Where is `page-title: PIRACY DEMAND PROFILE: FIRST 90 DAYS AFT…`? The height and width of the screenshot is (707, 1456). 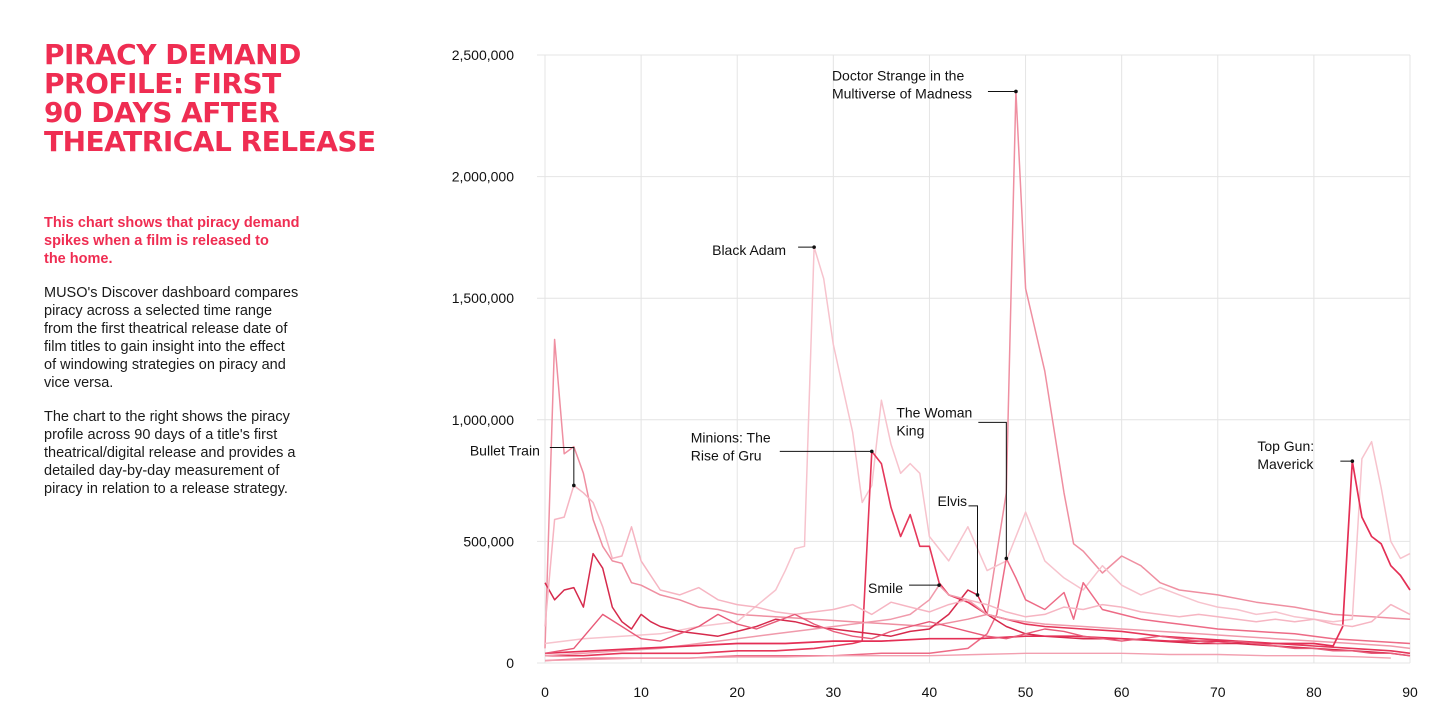 page-title: PIRACY DEMAND PROFILE: FIRST 90 DAYS AFT… is located at coordinates (224, 98).